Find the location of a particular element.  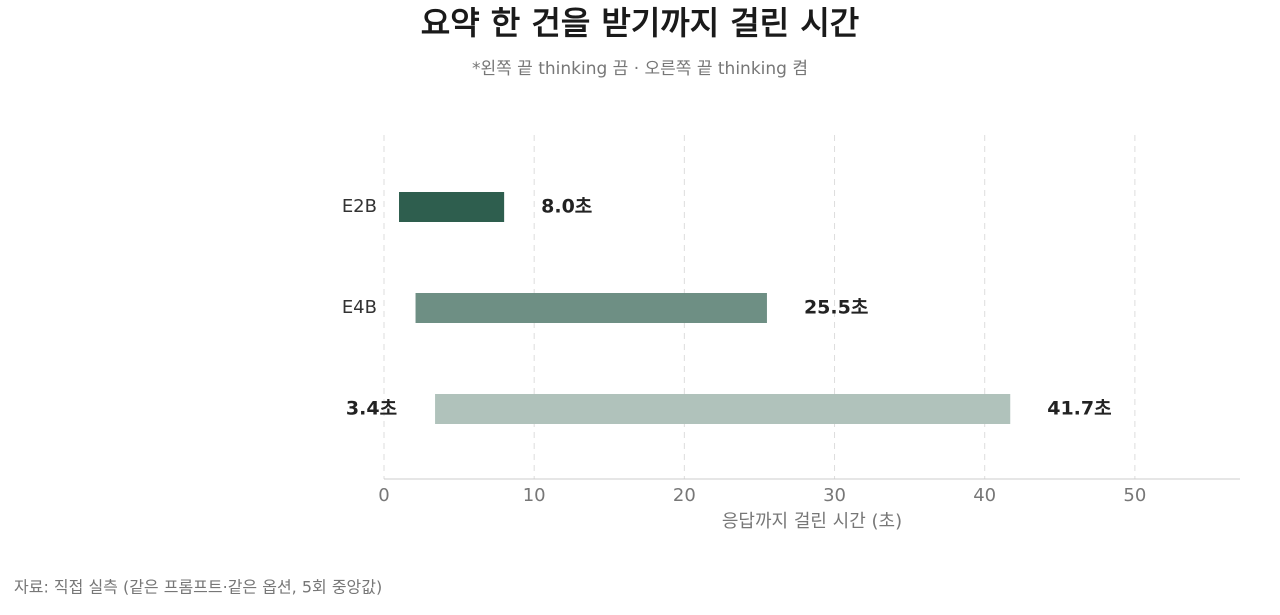

value-label: 8.0초 is located at coordinates (566, 207).